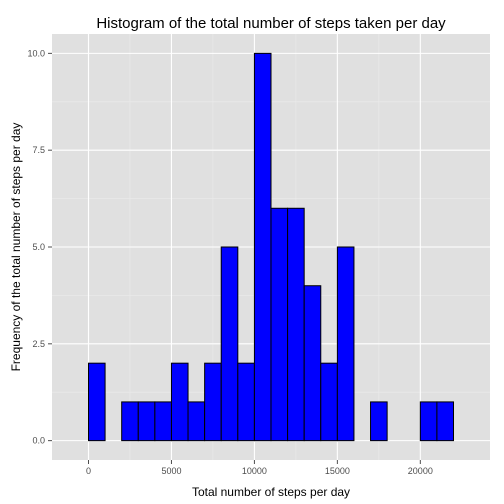 This screenshot has width=504, height=504. Describe the element at coordinates (38, 150) in the screenshot. I see `y-tick-label: 7.5` at that location.